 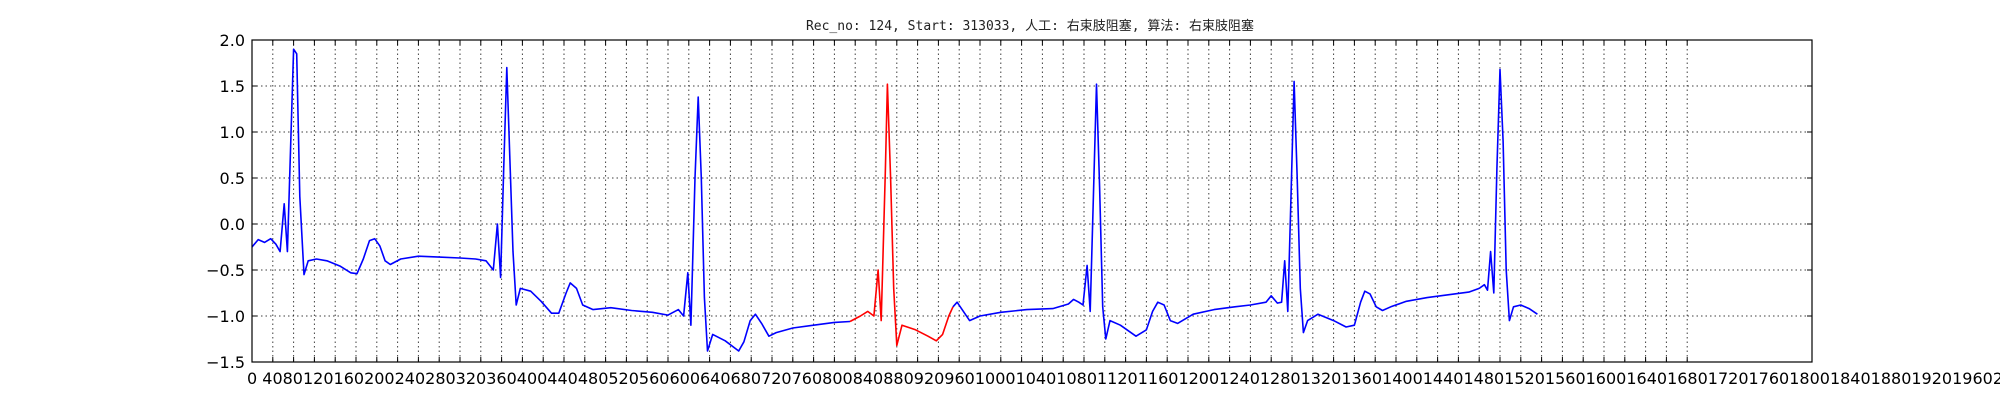 What do you see at coordinates (232, 86) in the screenshot?
I see `y-tick-label: 1.5` at bounding box center [232, 86].